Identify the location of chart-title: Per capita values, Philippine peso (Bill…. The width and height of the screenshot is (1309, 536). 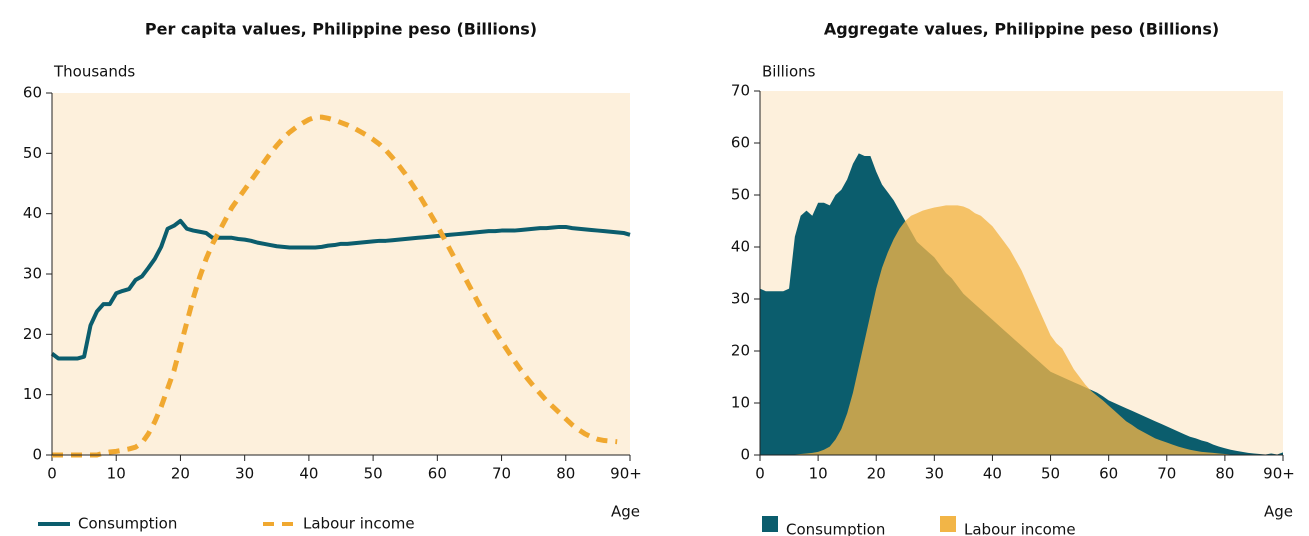
(341, 29).